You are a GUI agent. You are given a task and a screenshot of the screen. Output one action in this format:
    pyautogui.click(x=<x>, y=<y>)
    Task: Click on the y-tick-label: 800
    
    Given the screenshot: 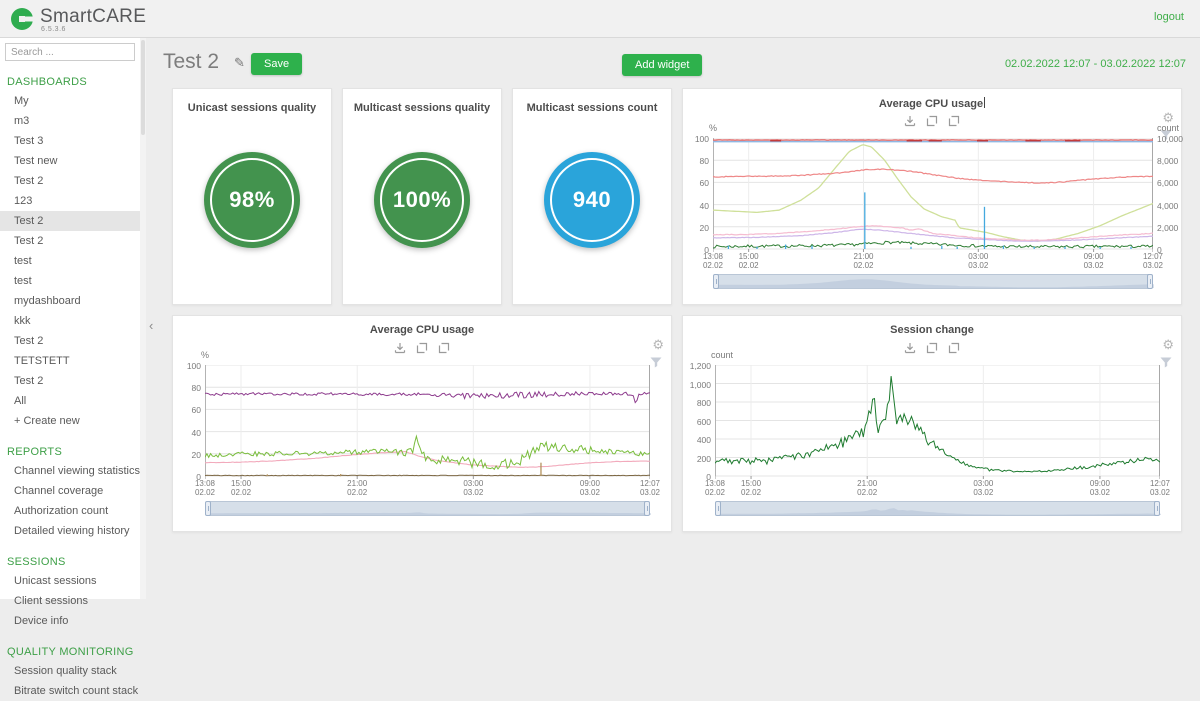 What is the action you would take?
    pyautogui.click(x=703, y=403)
    